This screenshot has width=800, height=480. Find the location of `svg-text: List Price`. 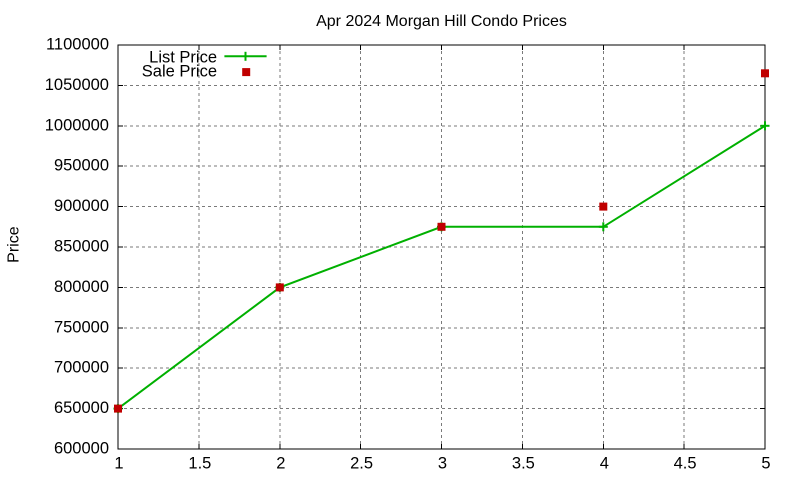

svg-text: List Price is located at coordinates (183, 58).